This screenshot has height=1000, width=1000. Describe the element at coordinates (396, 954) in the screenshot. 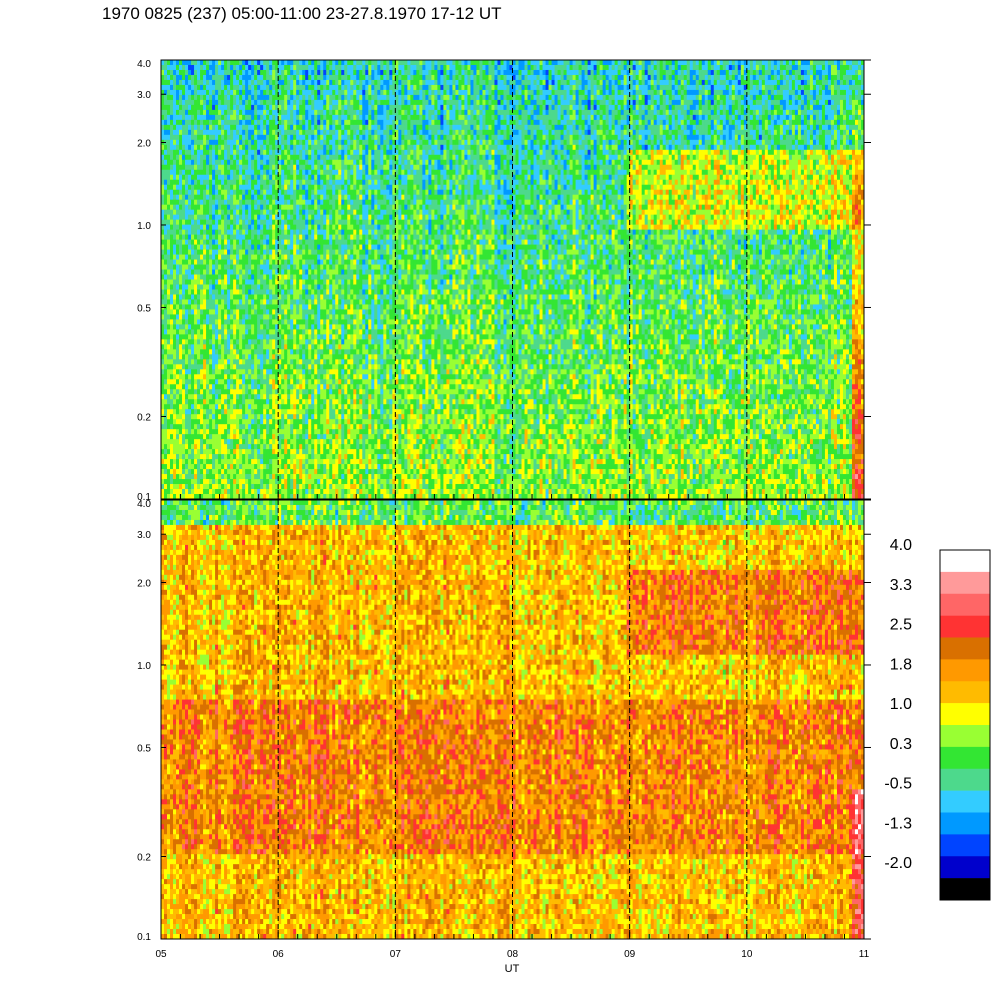

I see `x-tick-label: 07` at that location.